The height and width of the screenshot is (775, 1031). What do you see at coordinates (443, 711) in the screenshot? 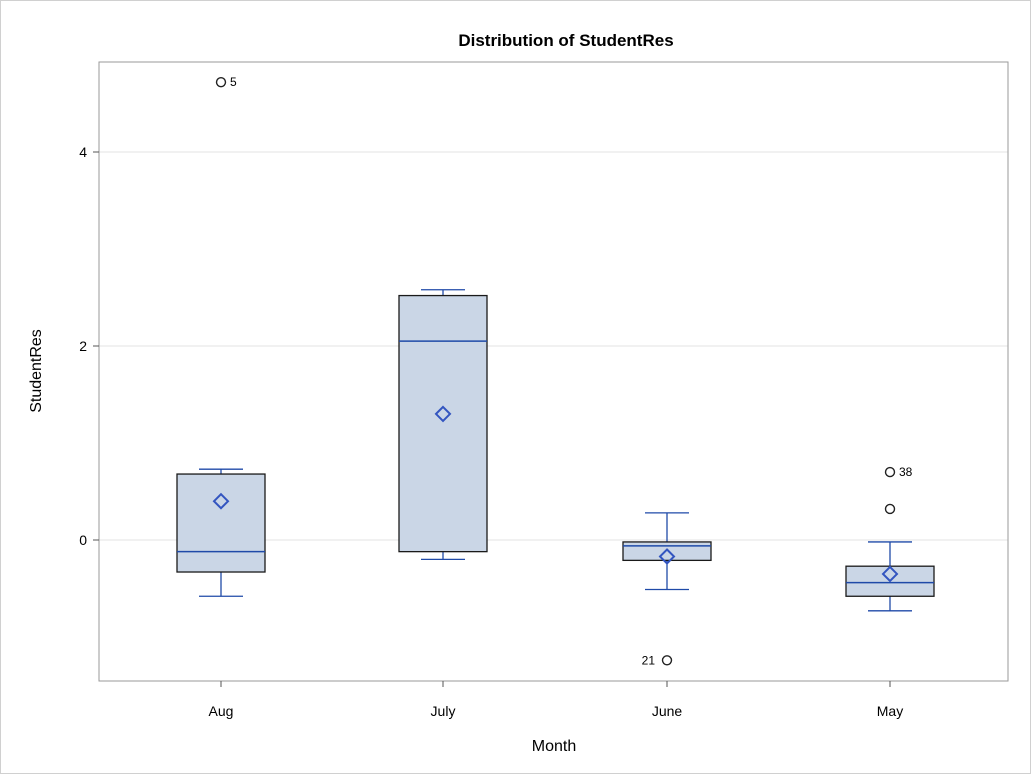
I see `x-tick-label: July` at bounding box center [443, 711].